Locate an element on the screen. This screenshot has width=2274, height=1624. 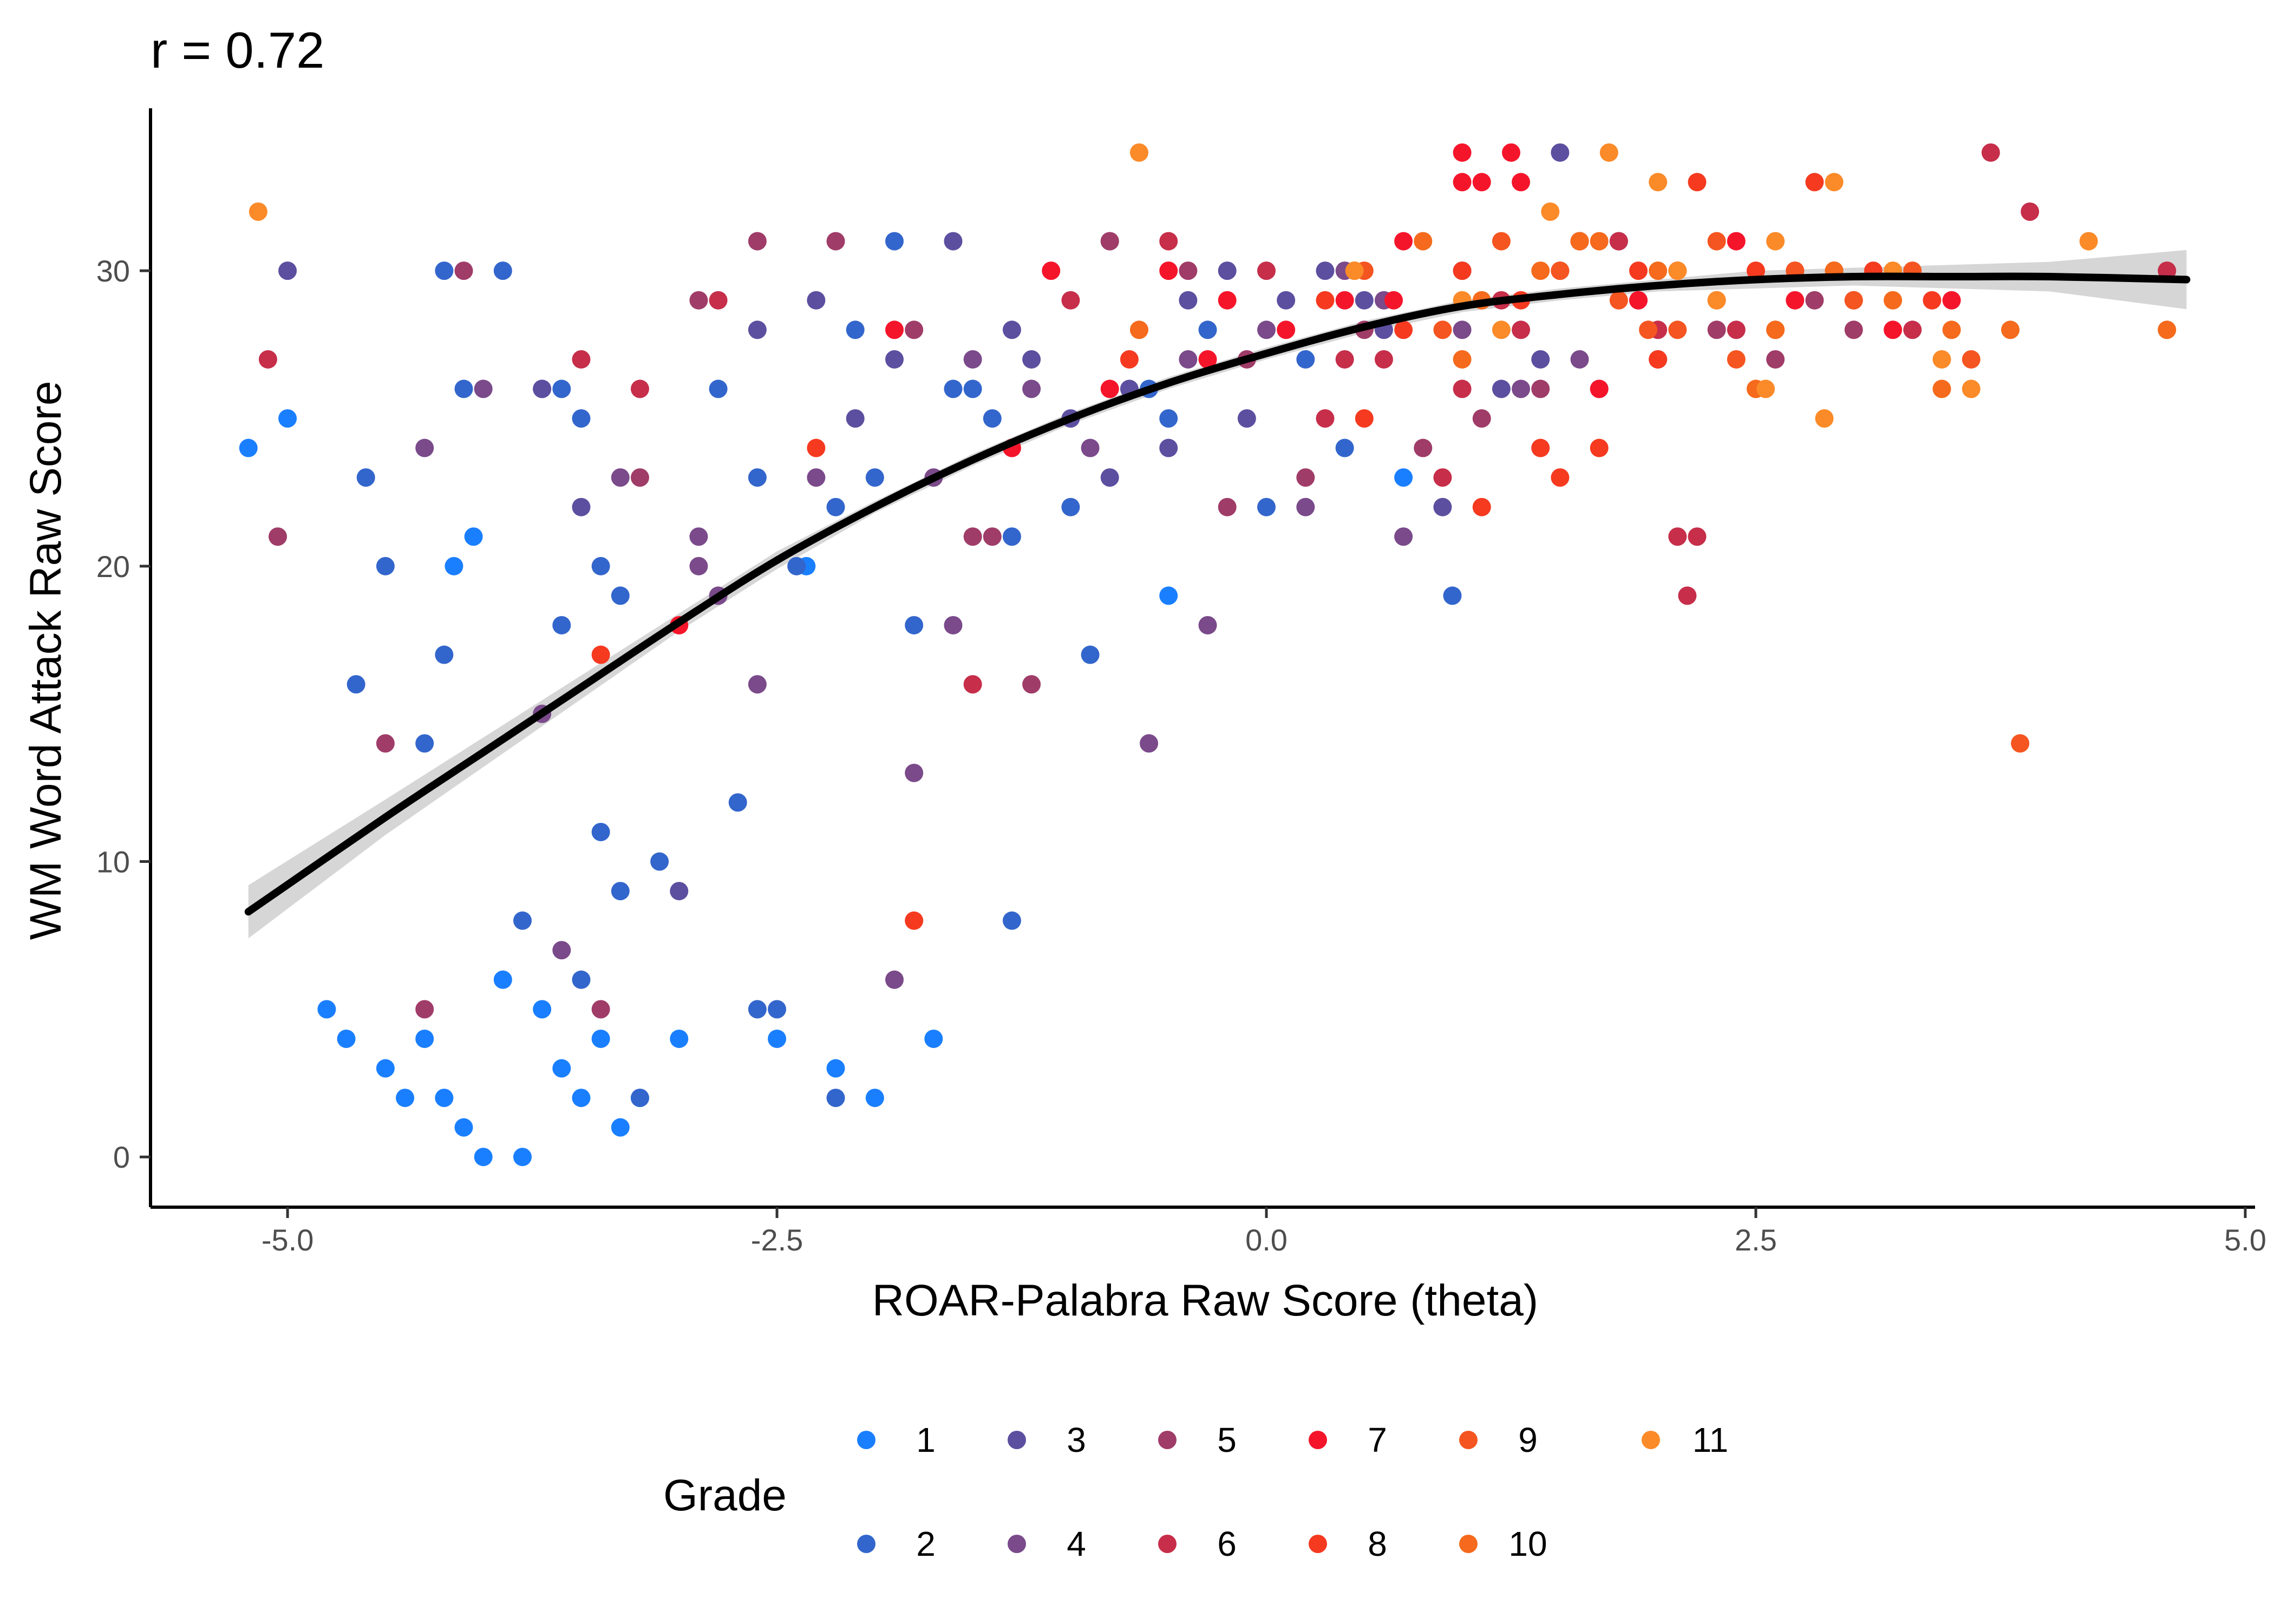
legend-label: 7 is located at coordinates (1378, 1439).